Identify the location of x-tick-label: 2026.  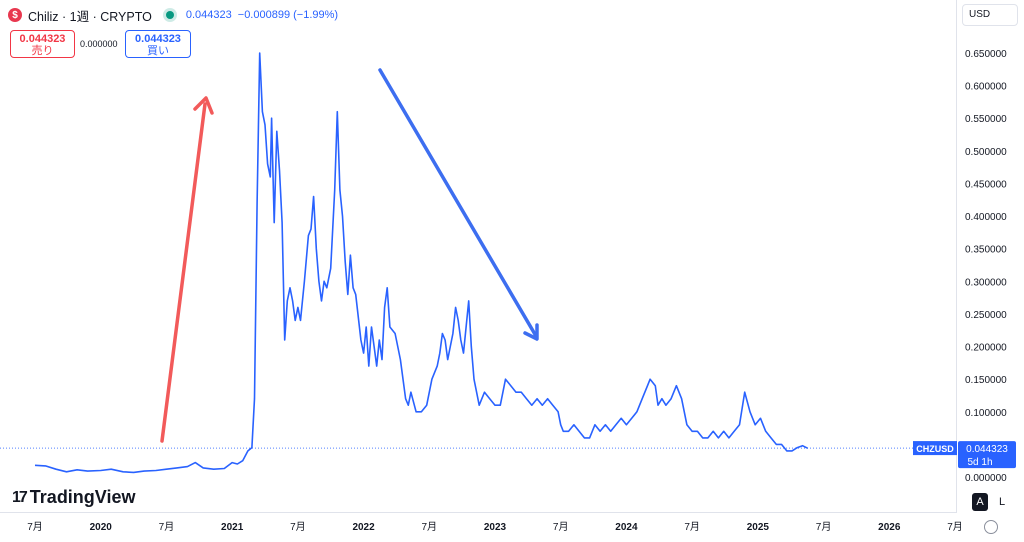
(889, 527).